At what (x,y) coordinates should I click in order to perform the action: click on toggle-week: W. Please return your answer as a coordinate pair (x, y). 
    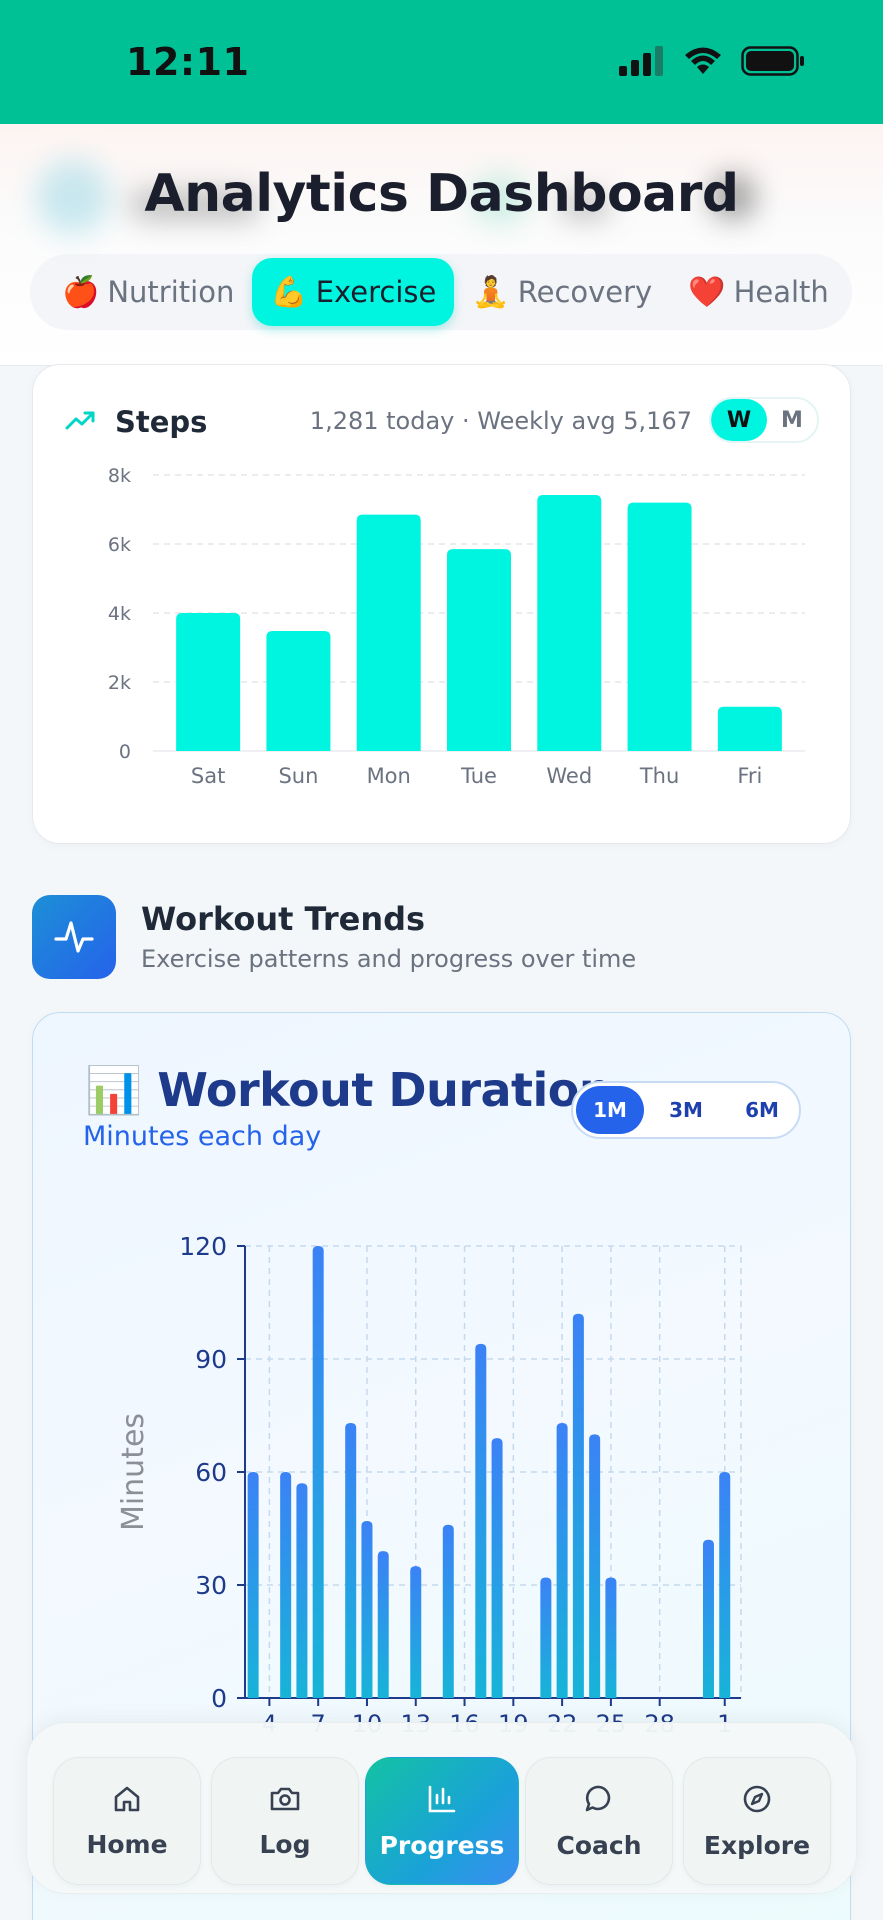
    Looking at the image, I should click on (739, 420).